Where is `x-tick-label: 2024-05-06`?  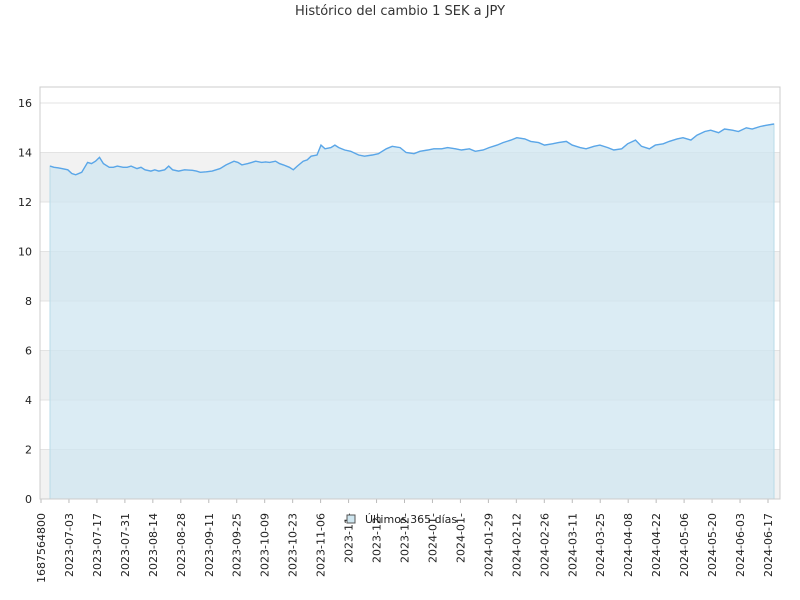 x-tick-label: 2024-05-06 is located at coordinates (684, 545).